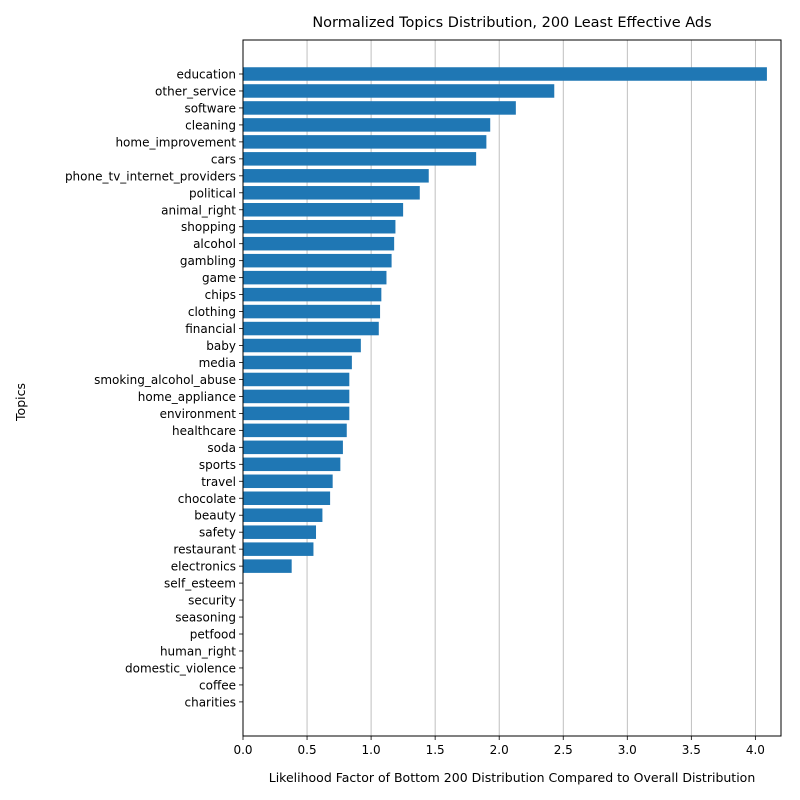  Describe the element at coordinates (200, 584) in the screenshot. I see `y-tick-label: self_esteem` at that location.